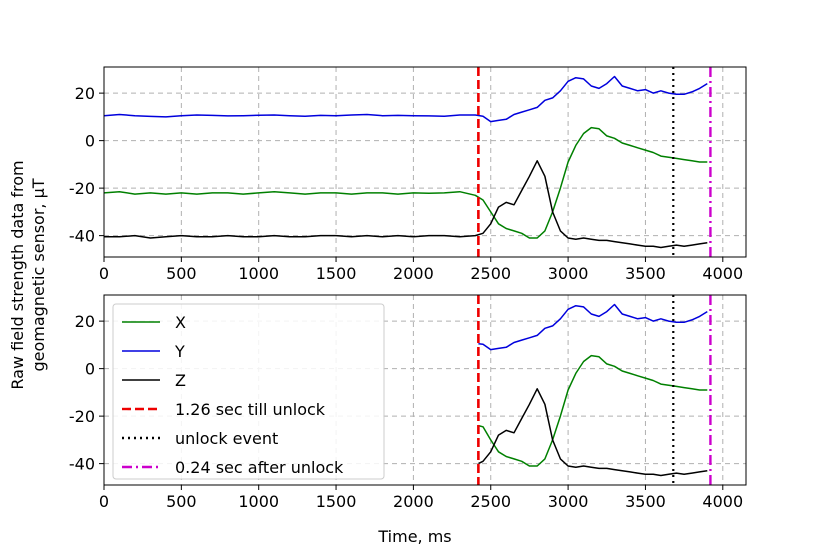  What do you see at coordinates (250, 409) in the screenshot?
I see `legend-label: 1.26 sec till unlock` at bounding box center [250, 409].